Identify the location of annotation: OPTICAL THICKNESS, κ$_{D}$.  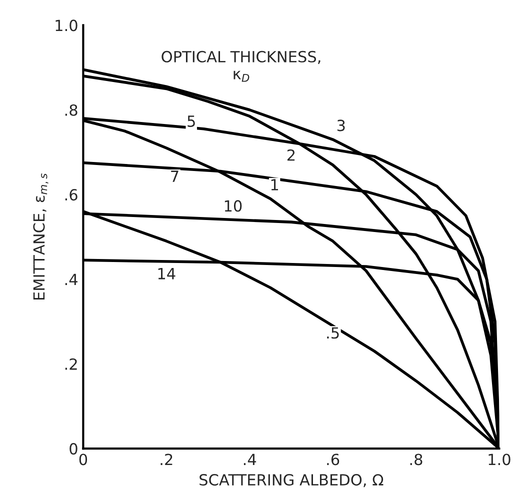
(241, 66).